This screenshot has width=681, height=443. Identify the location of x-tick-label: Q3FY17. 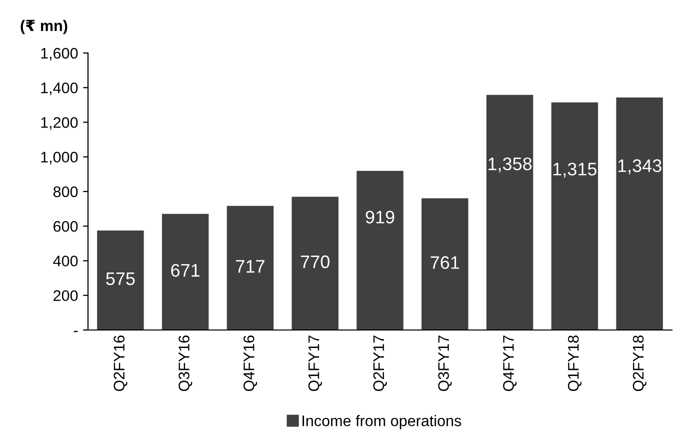
(445, 364).